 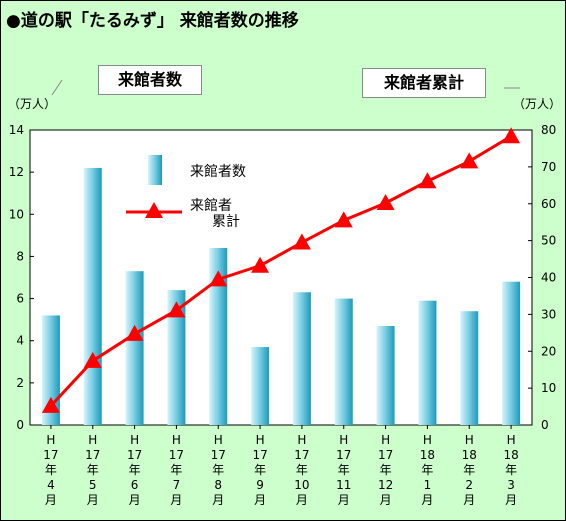 I want to click on legend-bar-swatch, so click(x=155, y=170).